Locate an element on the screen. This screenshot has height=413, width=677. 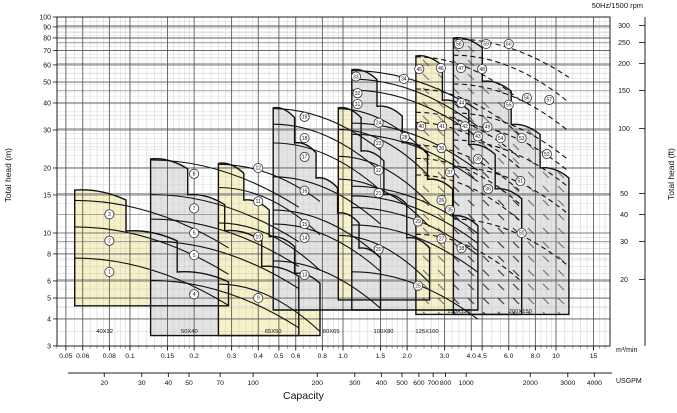
tick-label: 400 is located at coordinates (382, 383).